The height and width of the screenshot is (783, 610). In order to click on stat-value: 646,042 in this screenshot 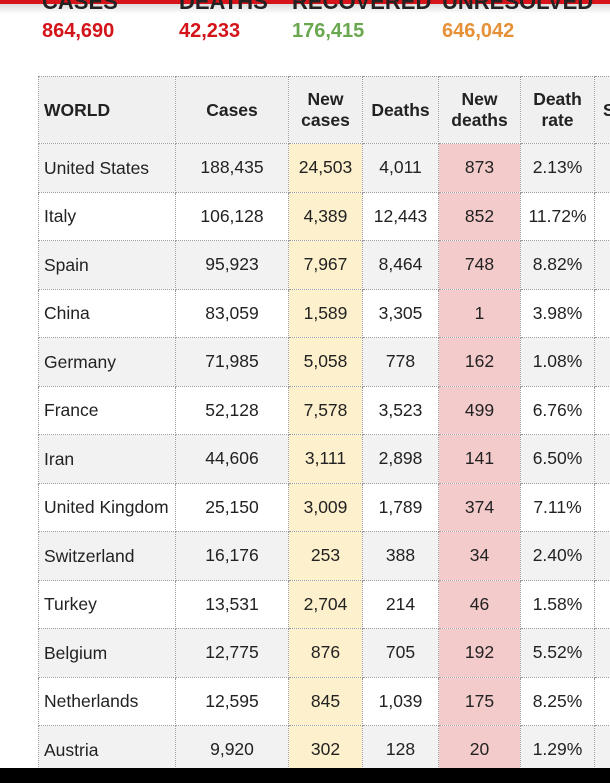, I will do `click(478, 31)`.